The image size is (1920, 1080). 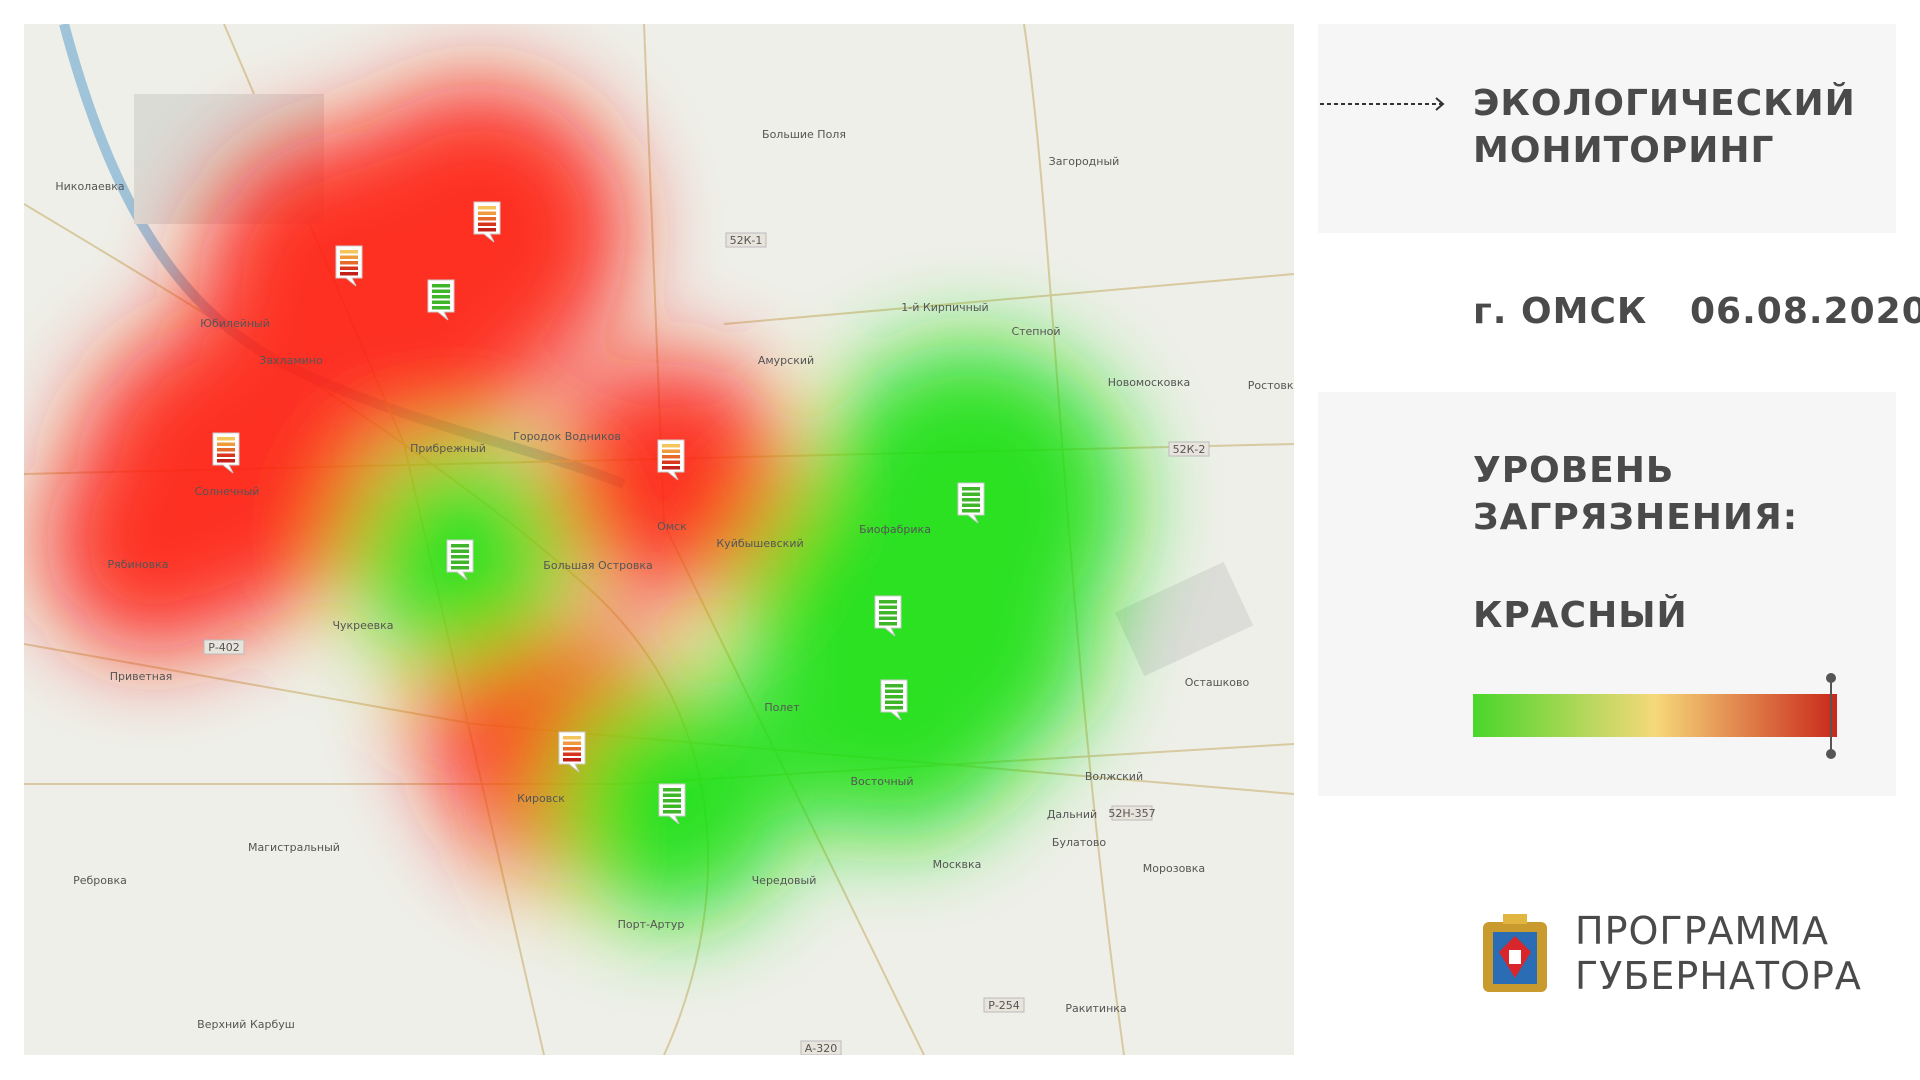 What do you see at coordinates (784, 880) in the screenshot?
I see `place-label: Чередовый` at bounding box center [784, 880].